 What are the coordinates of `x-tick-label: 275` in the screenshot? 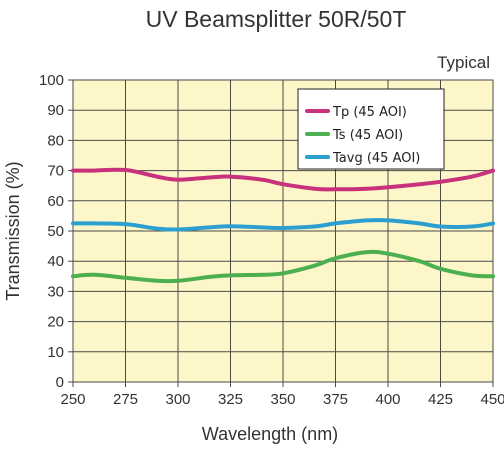 It's located at (125, 399).